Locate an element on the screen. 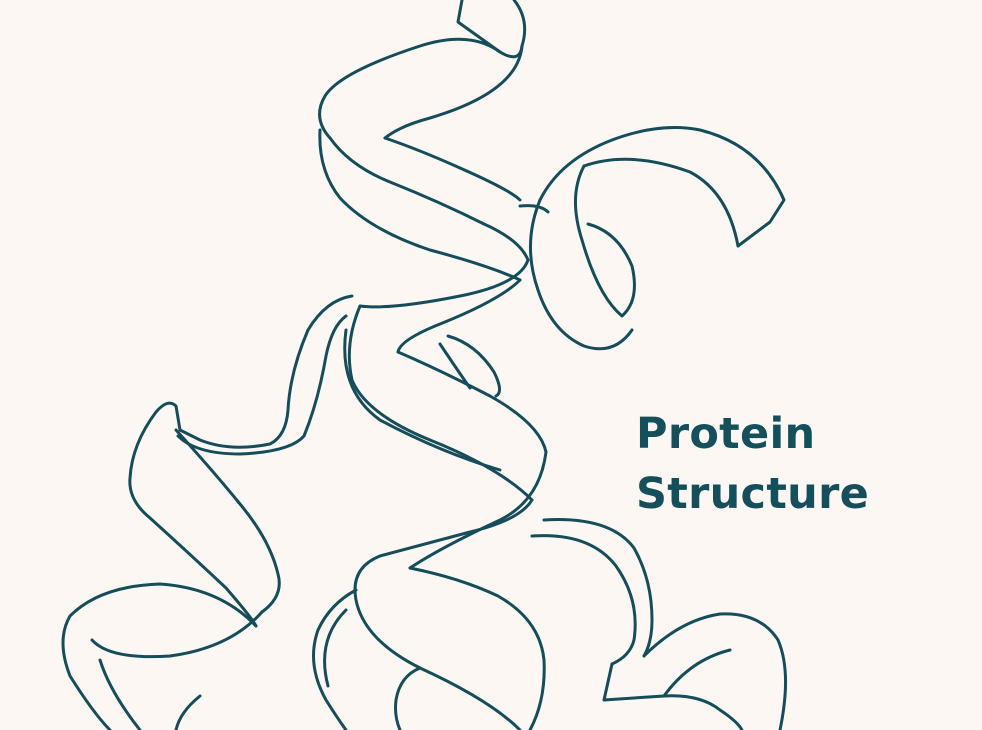 The height and width of the screenshot is (730, 982). helix-bottom-left is located at coordinates (162, 656).